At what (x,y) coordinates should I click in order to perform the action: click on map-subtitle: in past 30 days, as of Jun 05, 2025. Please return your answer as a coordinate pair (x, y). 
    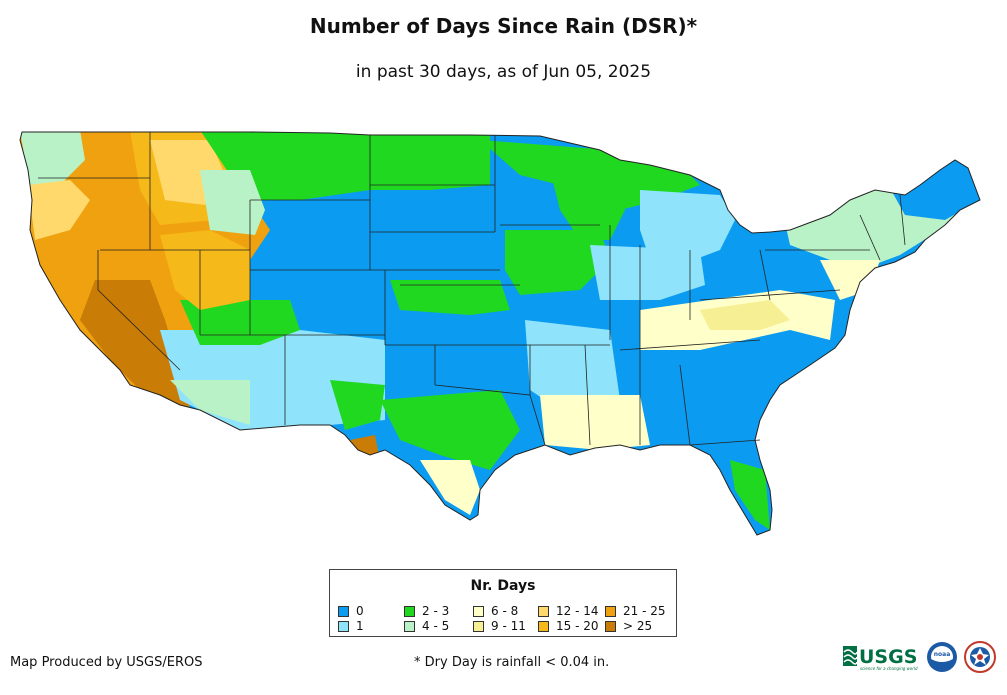
    Looking at the image, I should click on (503, 72).